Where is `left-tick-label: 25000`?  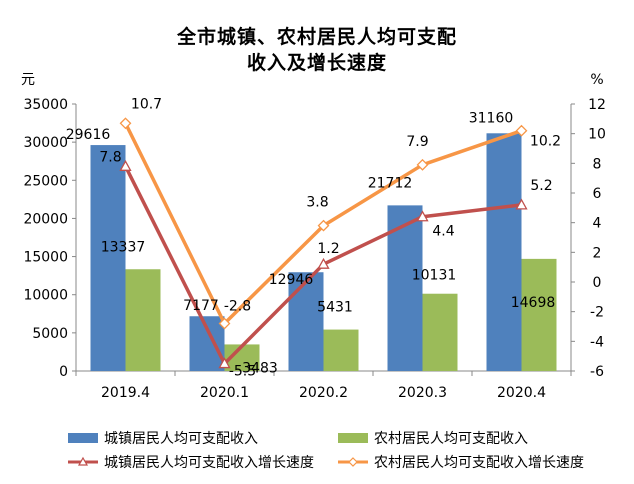
left-tick-label: 25000 is located at coordinates (45, 181).